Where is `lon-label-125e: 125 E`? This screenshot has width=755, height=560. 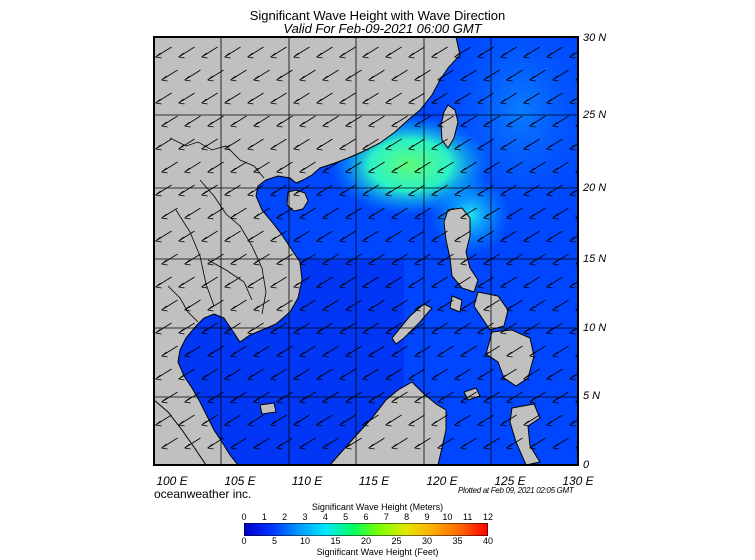 lon-label-125e: 125 E is located at coordinates (510, 481).